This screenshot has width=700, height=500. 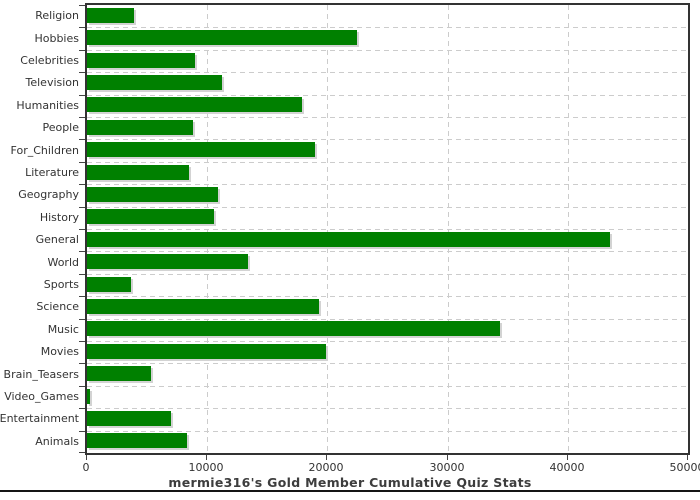 What do you see at coordinates (60, 128) in the screenshot?
I see `category-label-people: People` at bounding box center [60, 128].